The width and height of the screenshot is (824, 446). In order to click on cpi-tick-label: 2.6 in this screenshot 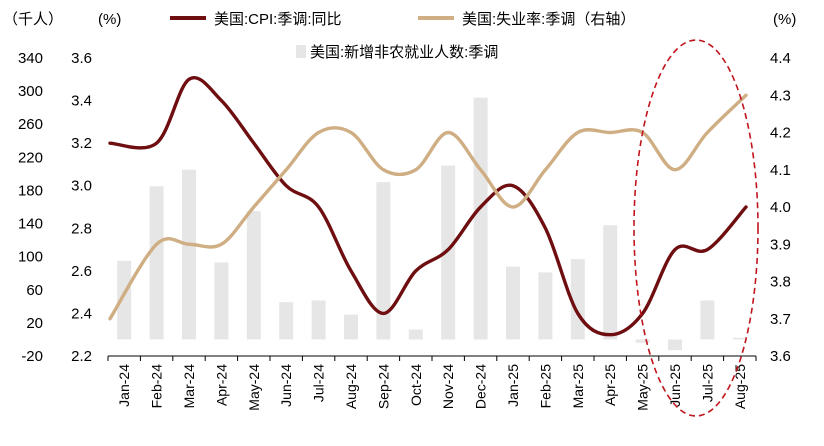, I will do `click(81, 271)`.